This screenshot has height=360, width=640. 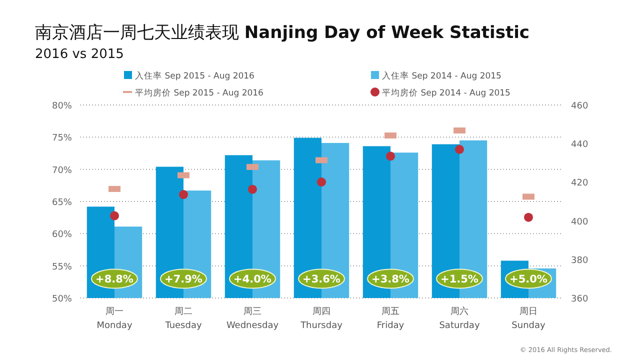 What do you see at coordinates (199, 93) in the screenshot?
I see `legend-label: 平均房价 Sep 2015 - Aug 2016` at bounding box center [199, 93].